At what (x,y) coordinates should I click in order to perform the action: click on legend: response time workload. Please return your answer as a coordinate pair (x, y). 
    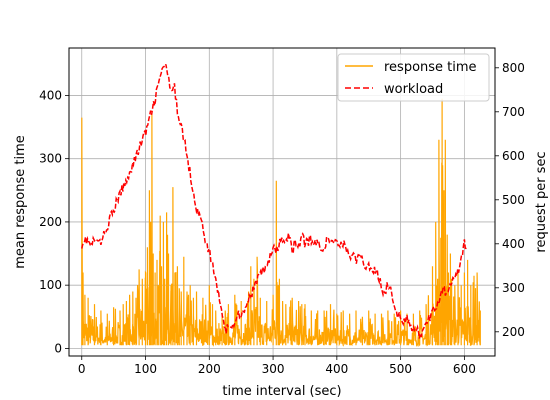
    Looking at the image, I should click on (413, 77).